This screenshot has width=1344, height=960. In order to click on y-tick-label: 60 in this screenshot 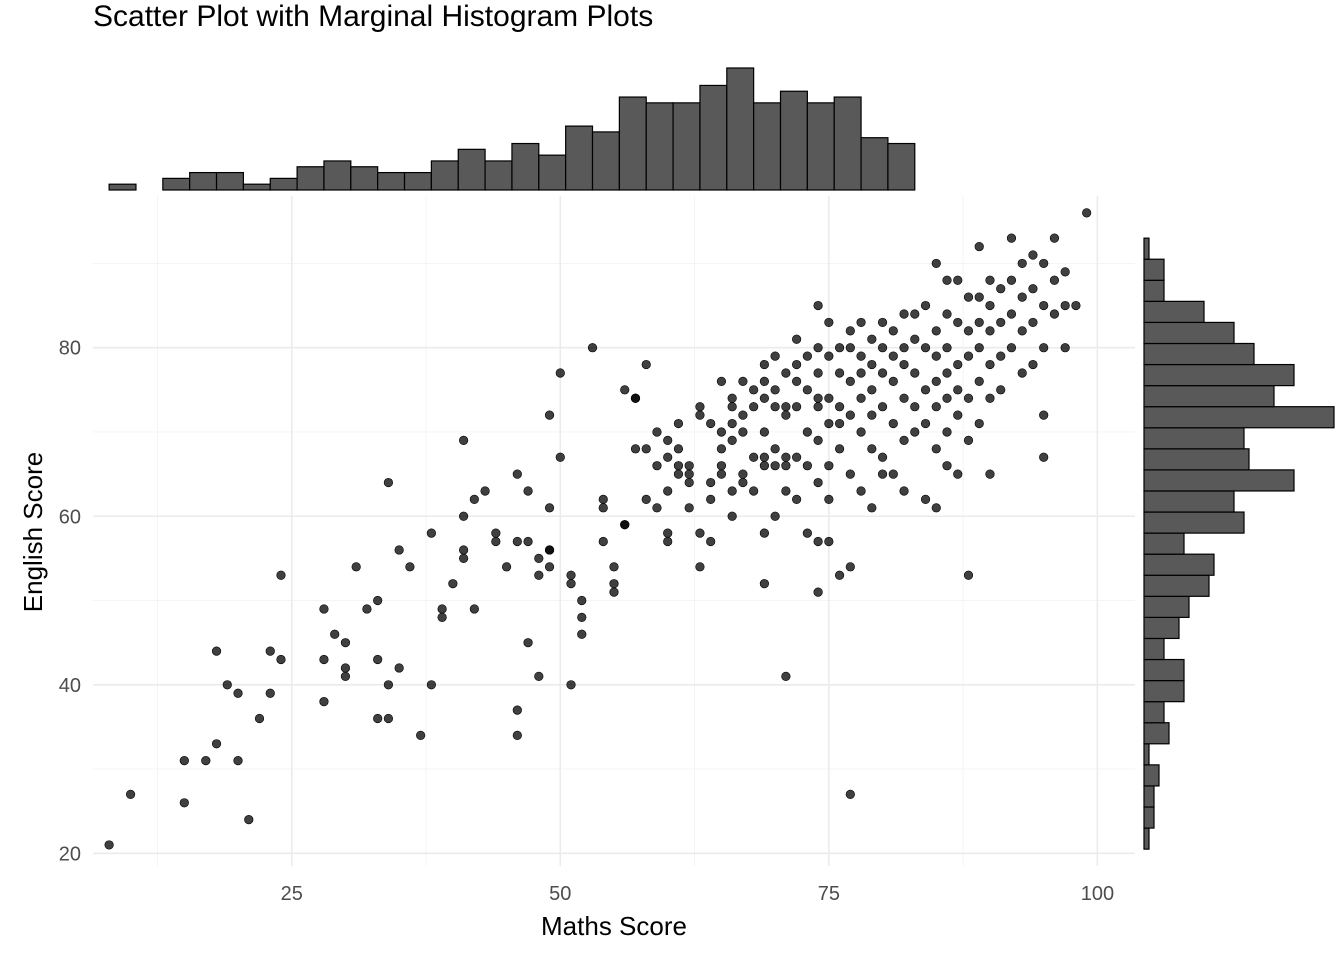, I will do `click(70, 517)`.